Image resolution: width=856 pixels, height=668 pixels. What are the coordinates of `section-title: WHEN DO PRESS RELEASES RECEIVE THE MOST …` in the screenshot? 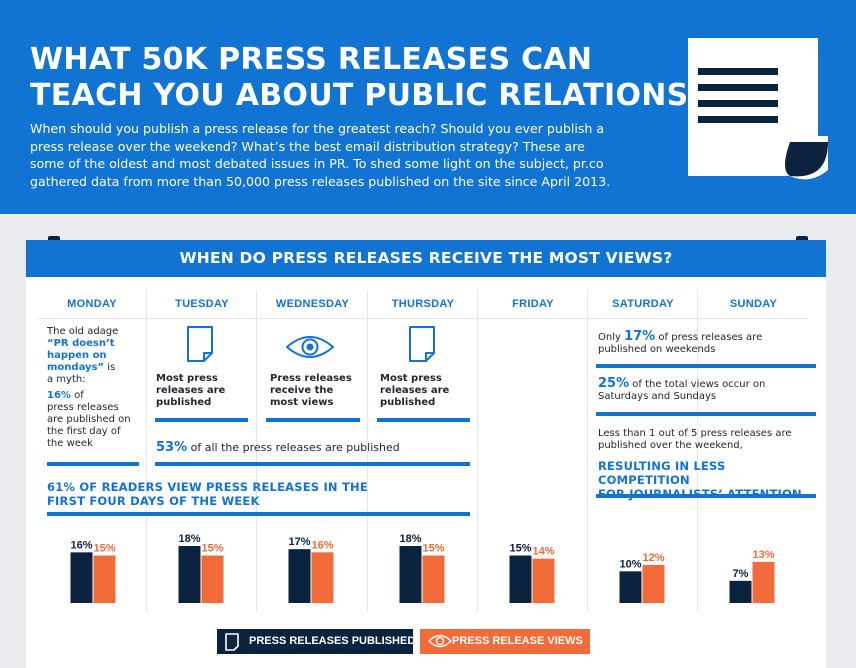 It's located at (426, 258).